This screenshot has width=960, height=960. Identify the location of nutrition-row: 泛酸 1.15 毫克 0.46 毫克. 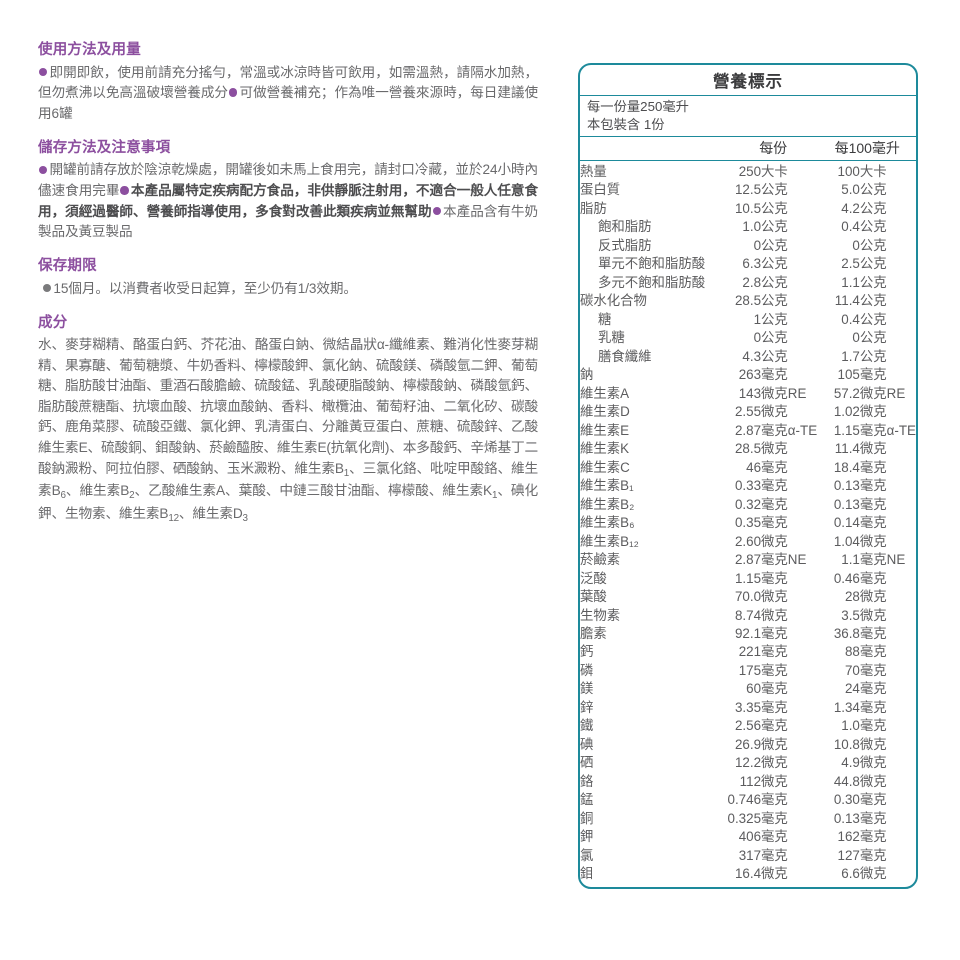
(748, 578).